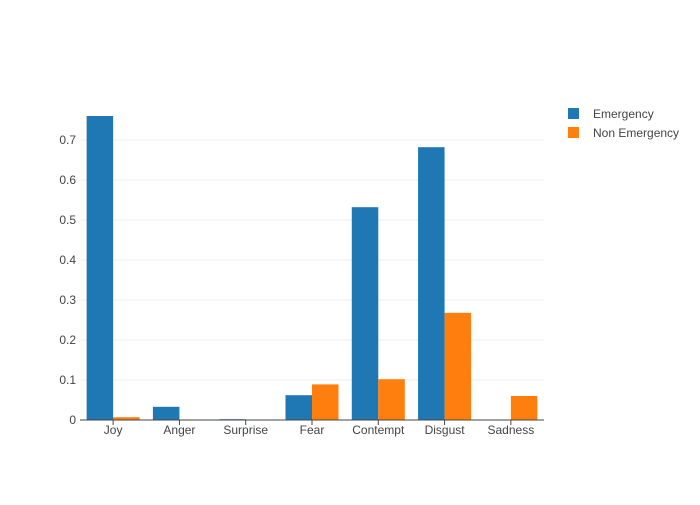  I want to click on legend-swatch-non-emergency, so click(573, 132).